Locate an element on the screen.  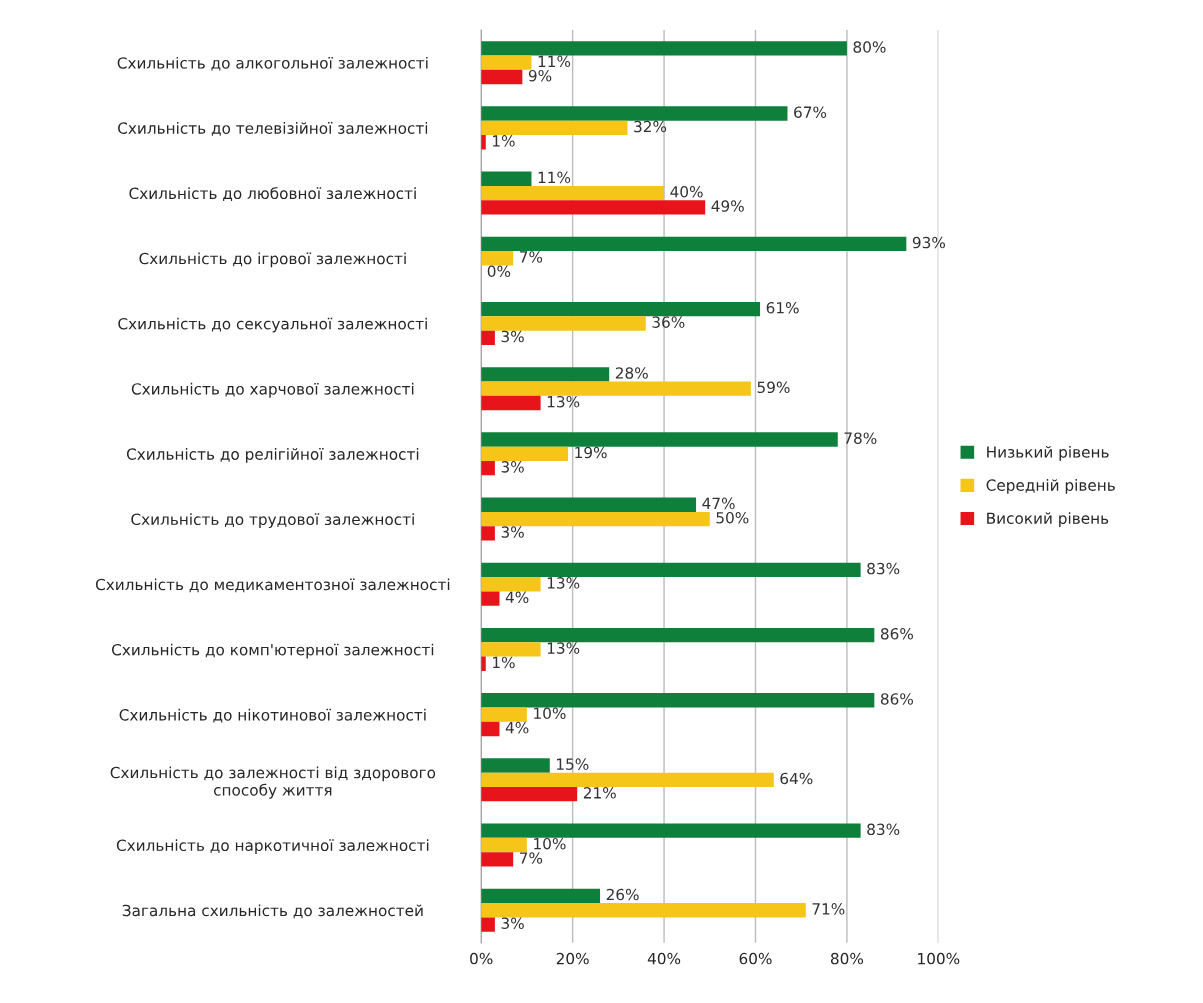
data-label: 40% is located at coordinates (686, 191).